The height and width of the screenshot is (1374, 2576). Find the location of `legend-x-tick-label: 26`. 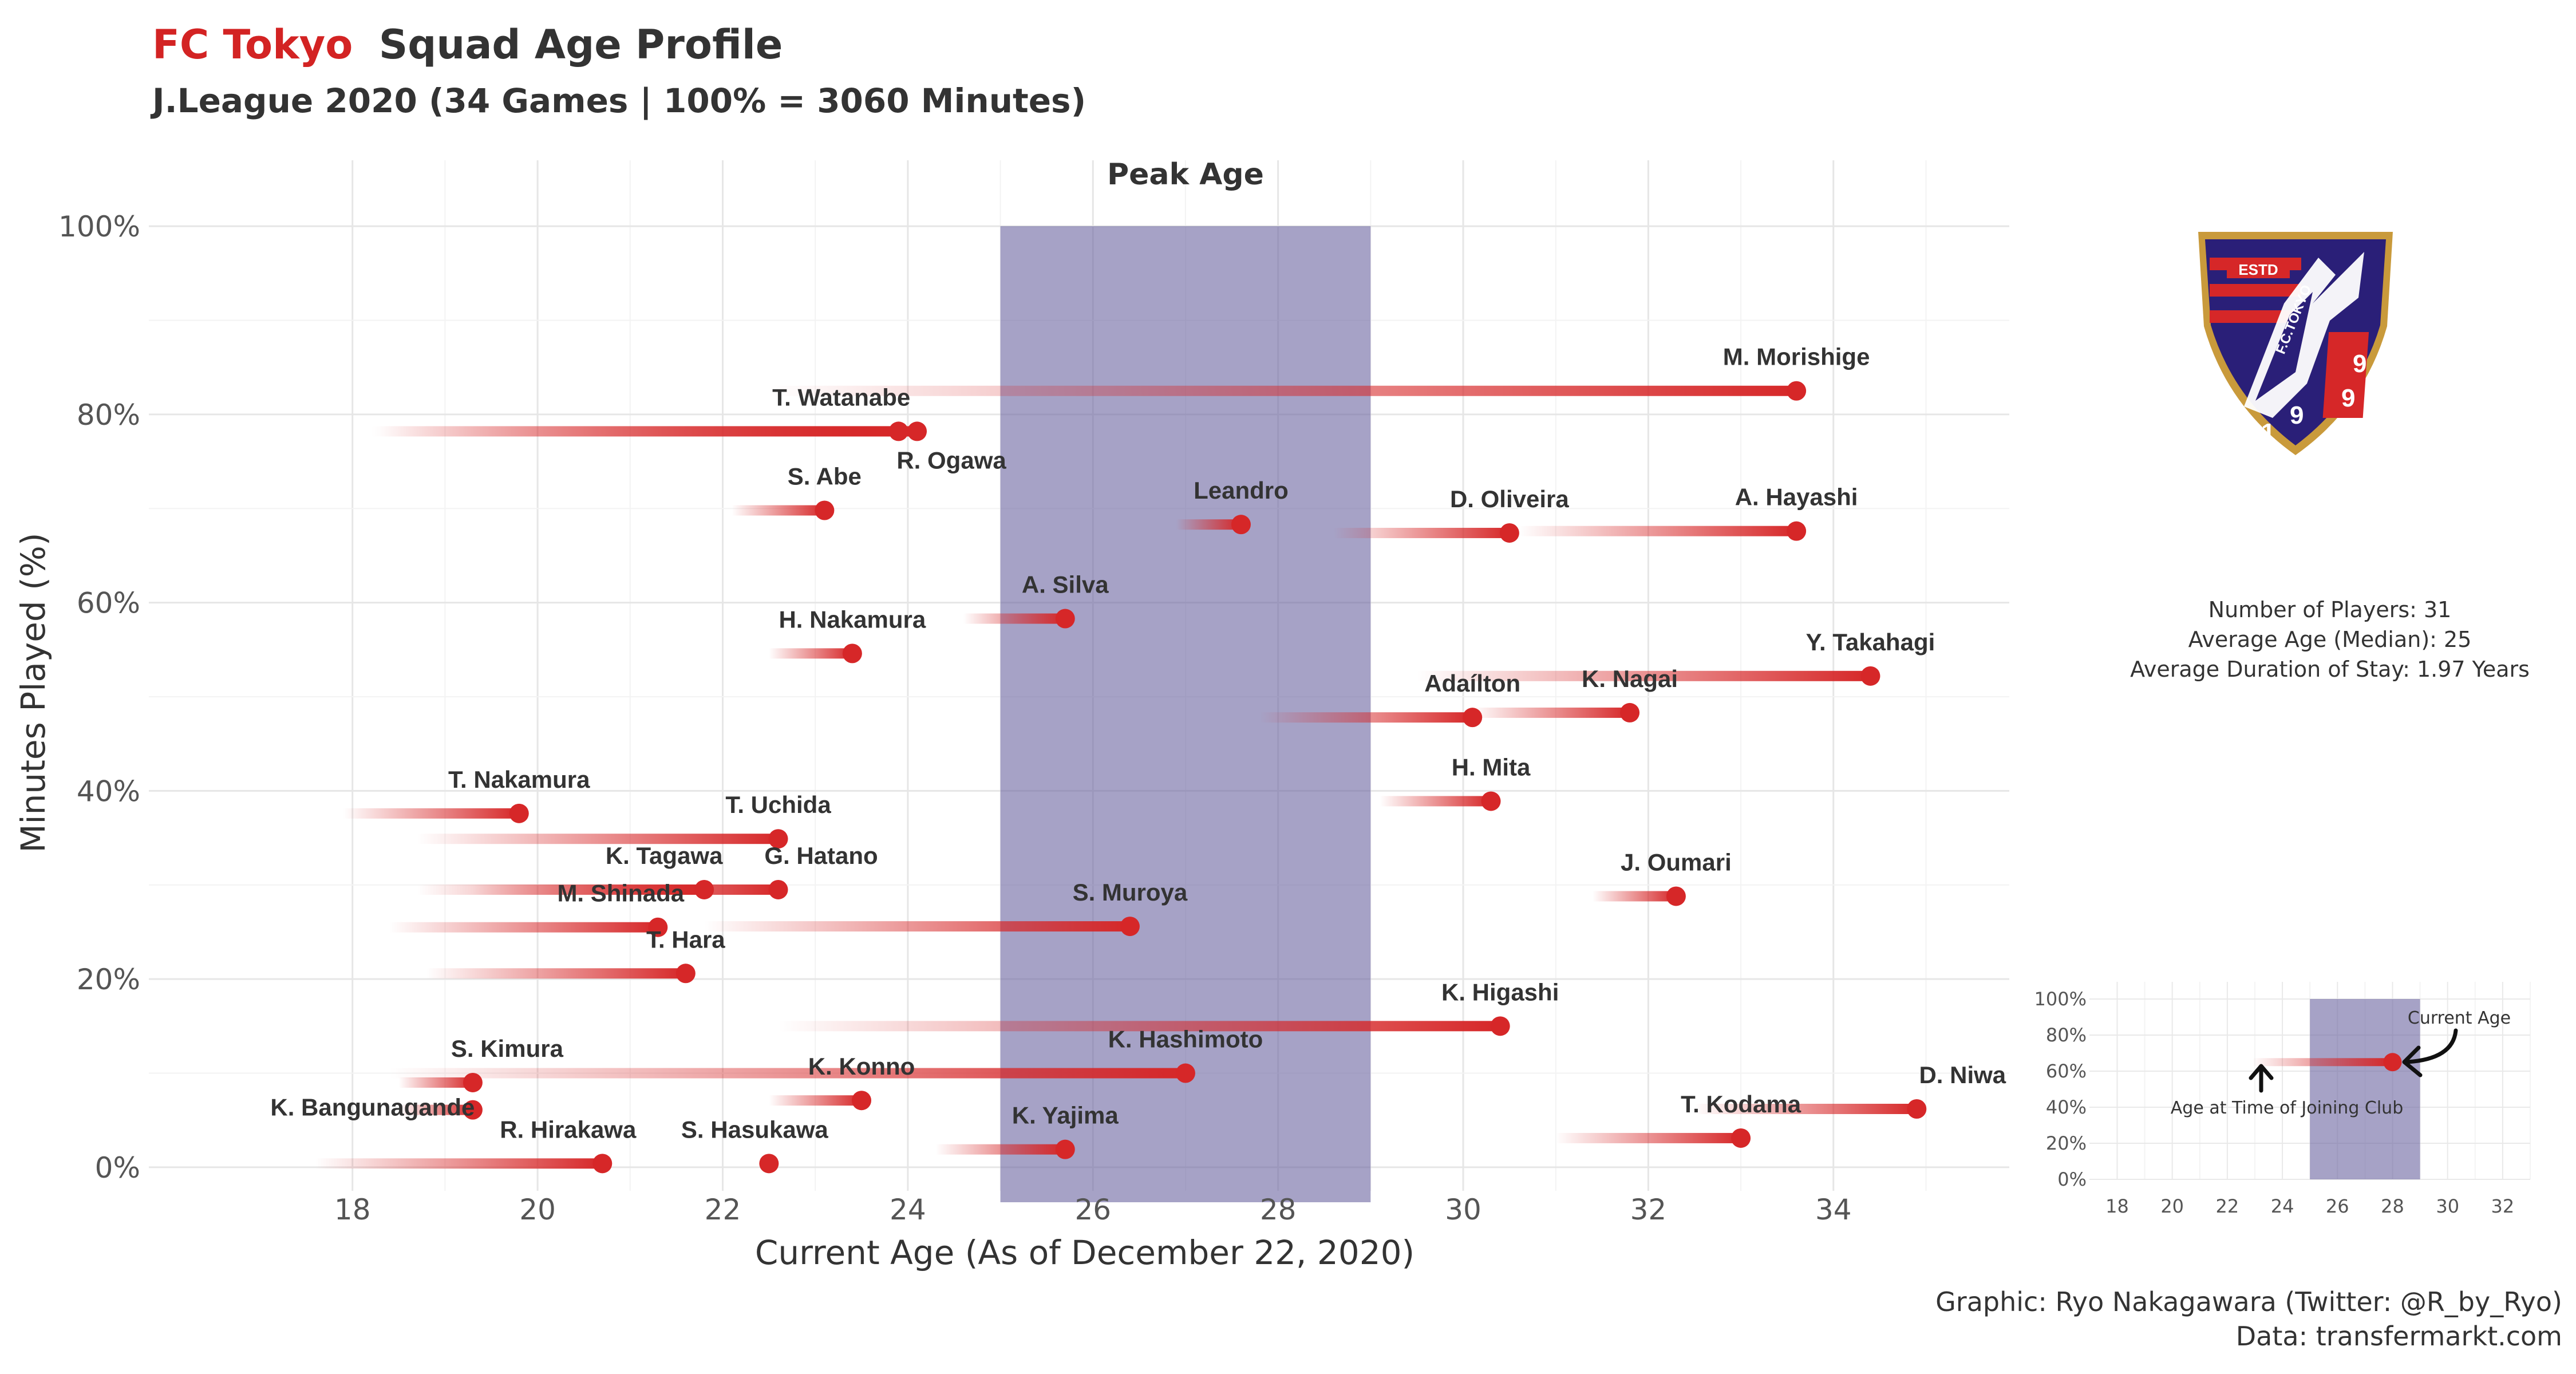

legend-x-tick-label: 26 is located at coordinates (2337, 1206).